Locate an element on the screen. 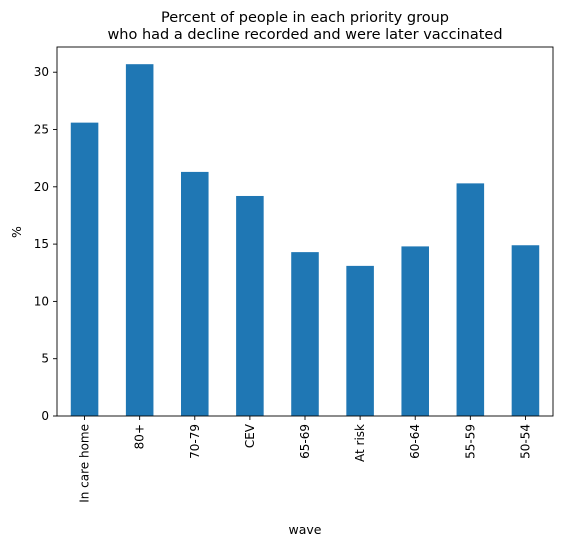  x-tick-label-3: CEV is located at coordinates (250, 435).